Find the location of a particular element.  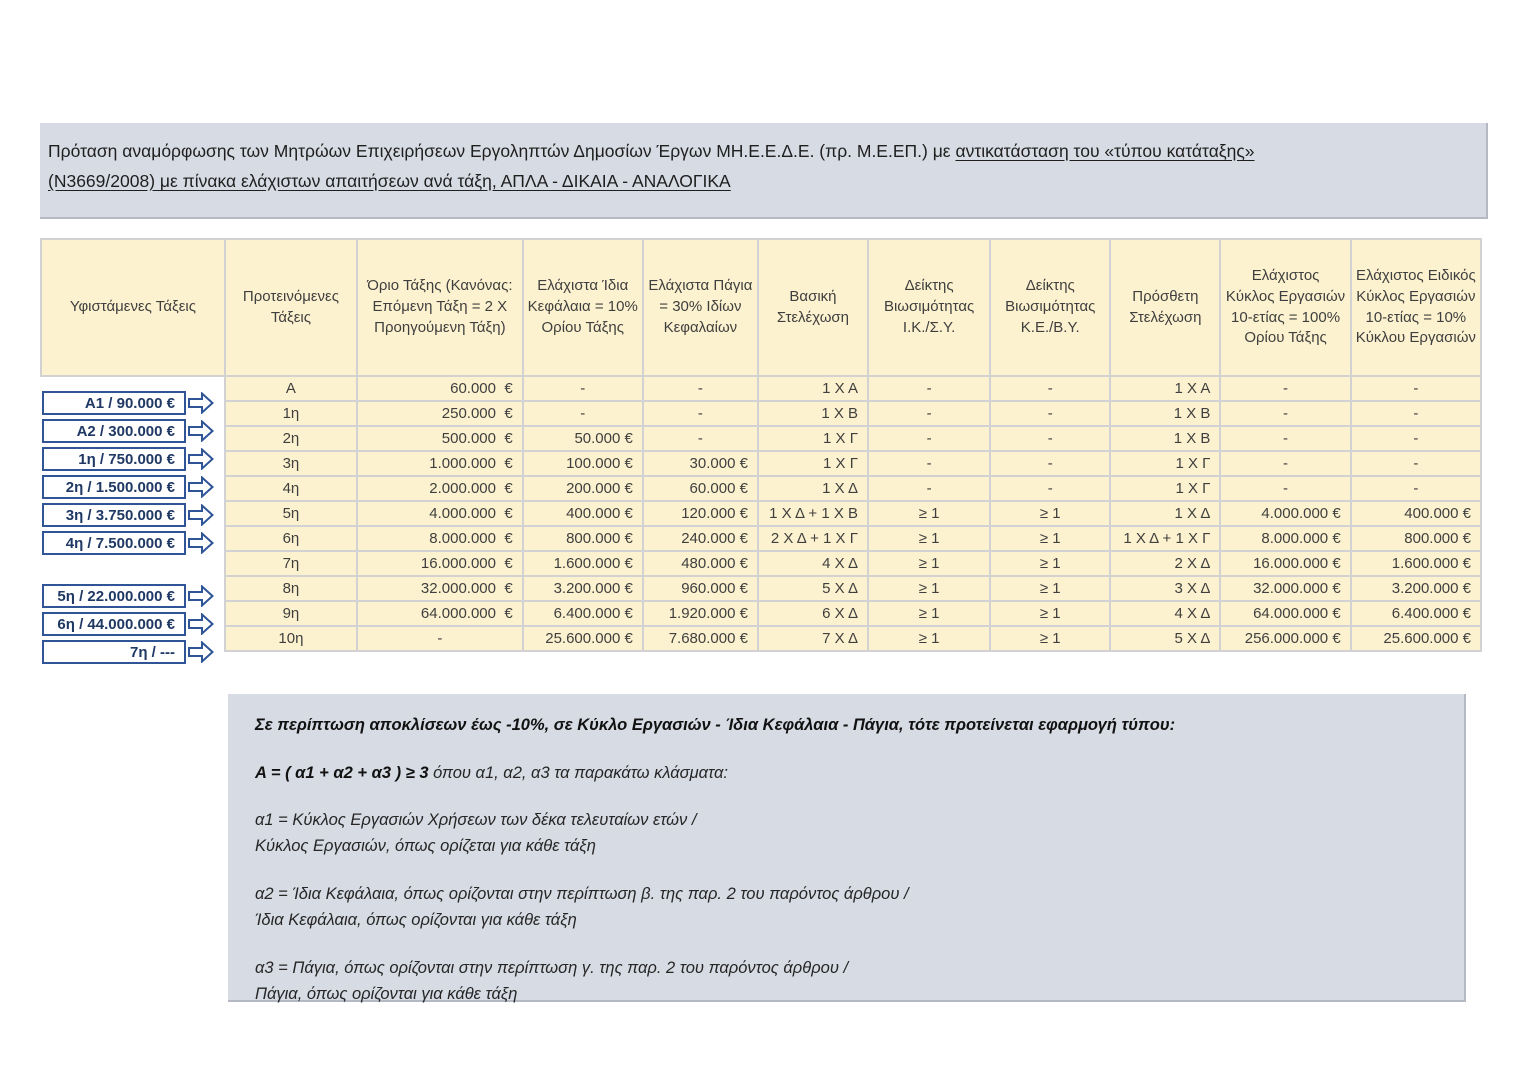

column-header-8: Πρόσθετη Στελέχωση is located at coordinates (1165, 307).